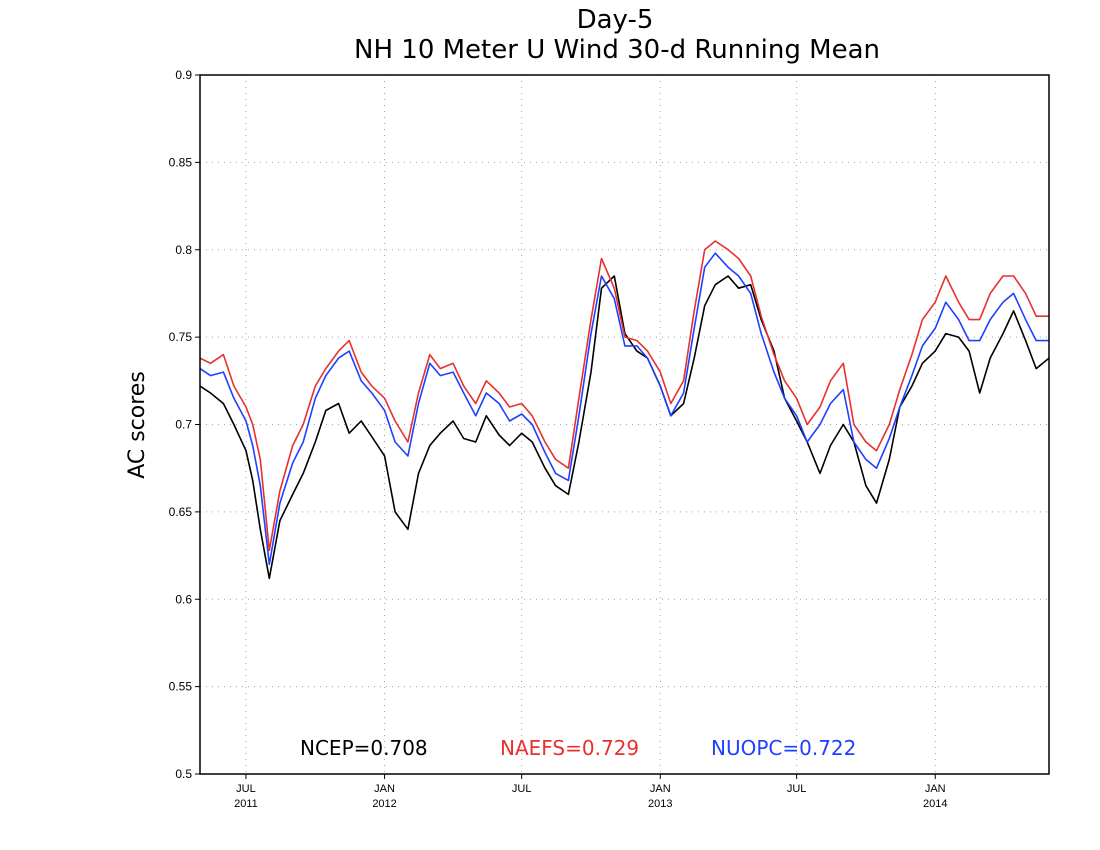  I want to click on x-tick-label-year: 2011, so click(246, 804).